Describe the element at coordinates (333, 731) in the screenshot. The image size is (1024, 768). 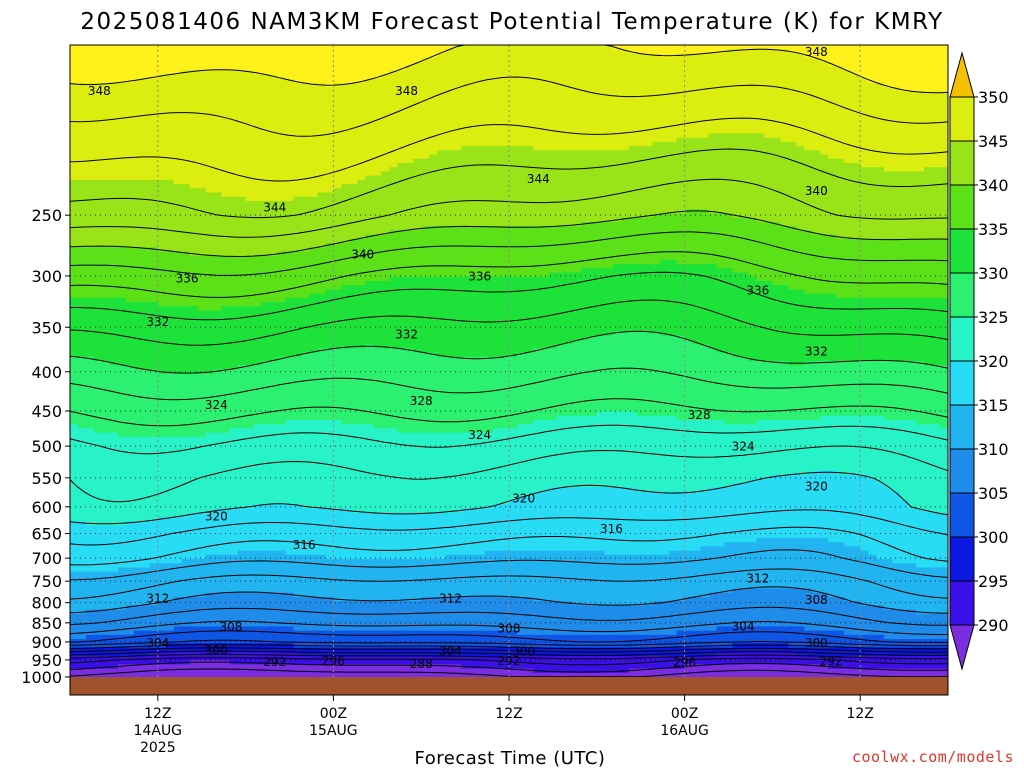
I see `x-tick-label: 15AUG` at that location.